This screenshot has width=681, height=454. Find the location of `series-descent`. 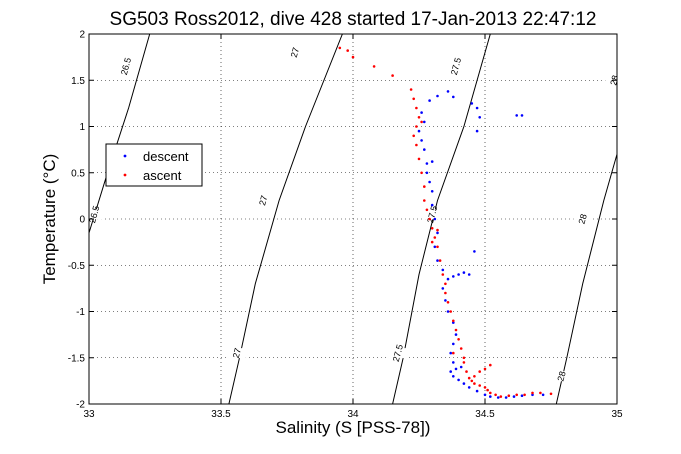

series-descent is located at coordinates (481, 244).